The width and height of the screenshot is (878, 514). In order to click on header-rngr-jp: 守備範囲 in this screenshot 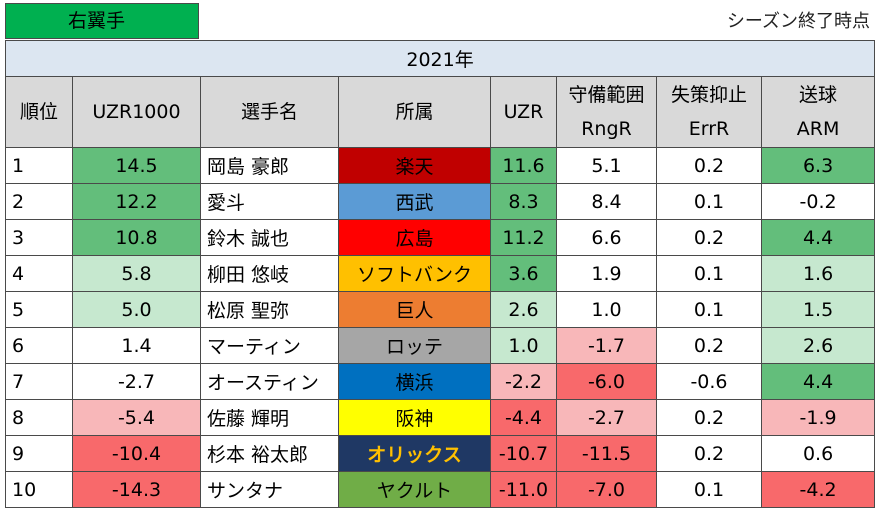, I will do `click(606, 95)`.